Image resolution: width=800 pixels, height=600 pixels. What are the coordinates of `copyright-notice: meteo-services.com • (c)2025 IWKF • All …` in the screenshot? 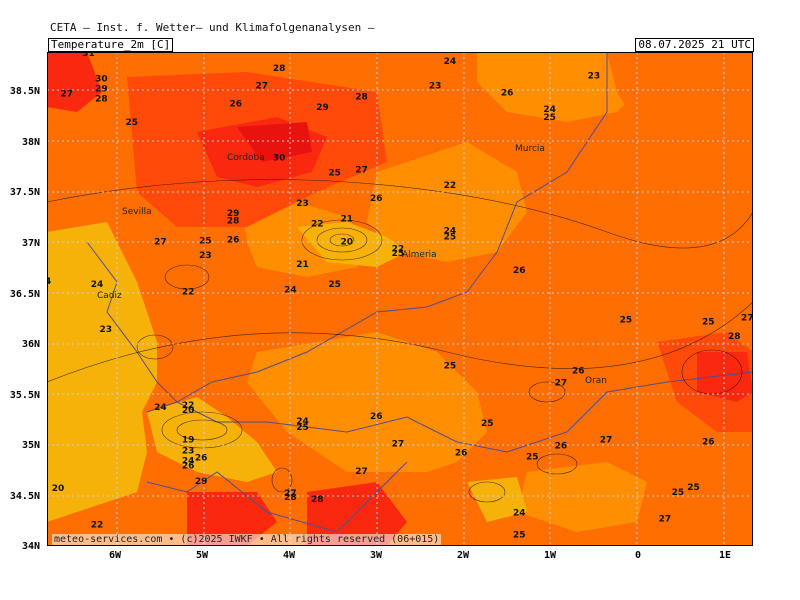 It's located at (247, 539).